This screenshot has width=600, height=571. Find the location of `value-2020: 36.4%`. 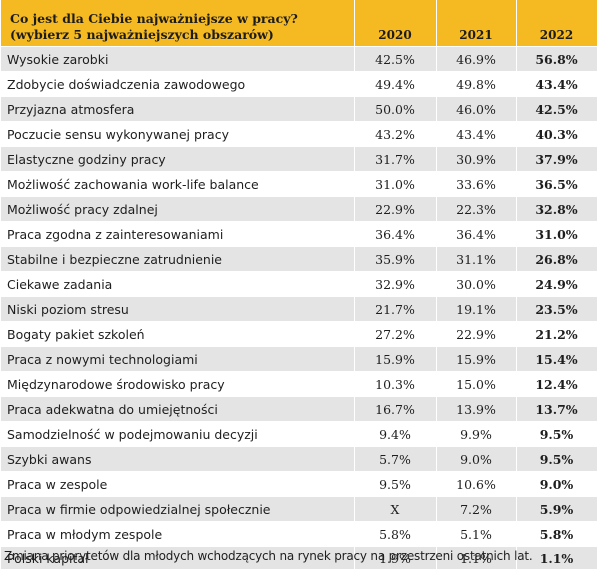

value-2020: 36.4% is located at coordinates (395, 234).